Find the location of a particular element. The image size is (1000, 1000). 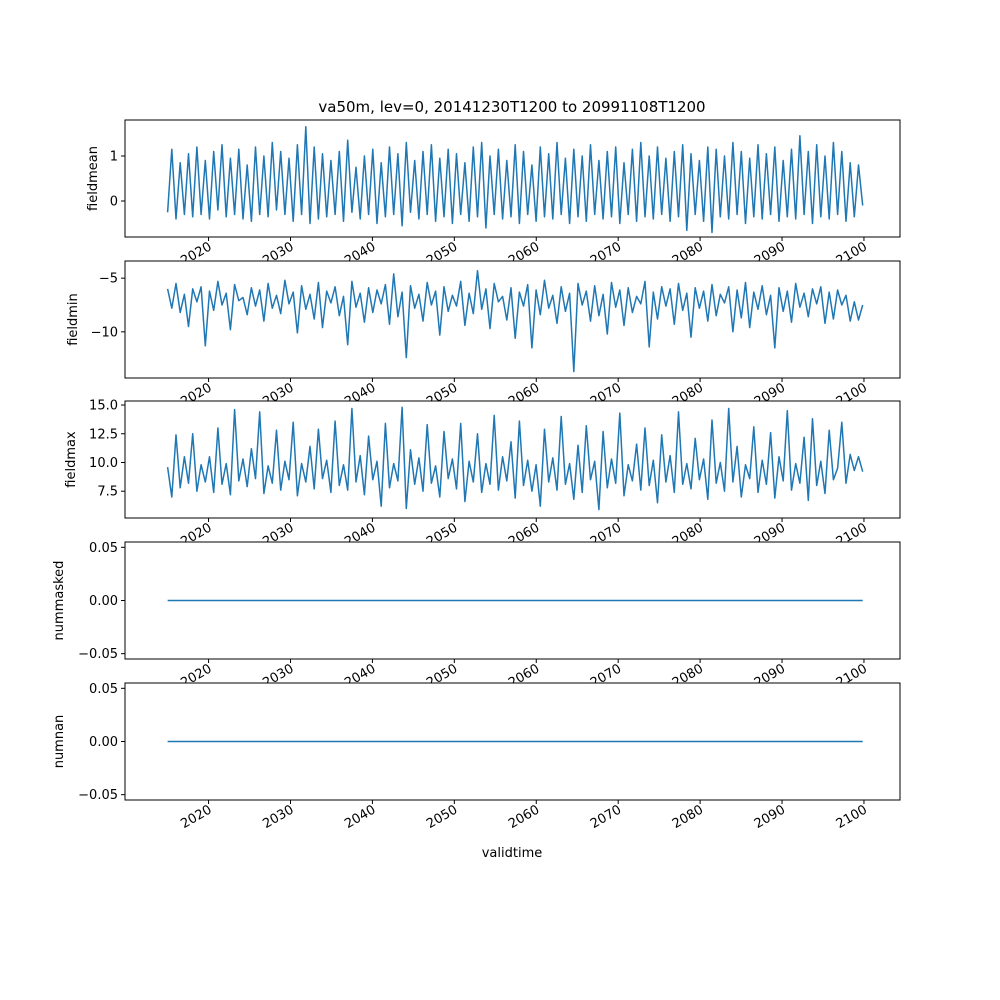

plot-area is located at coordinates (512, 319).